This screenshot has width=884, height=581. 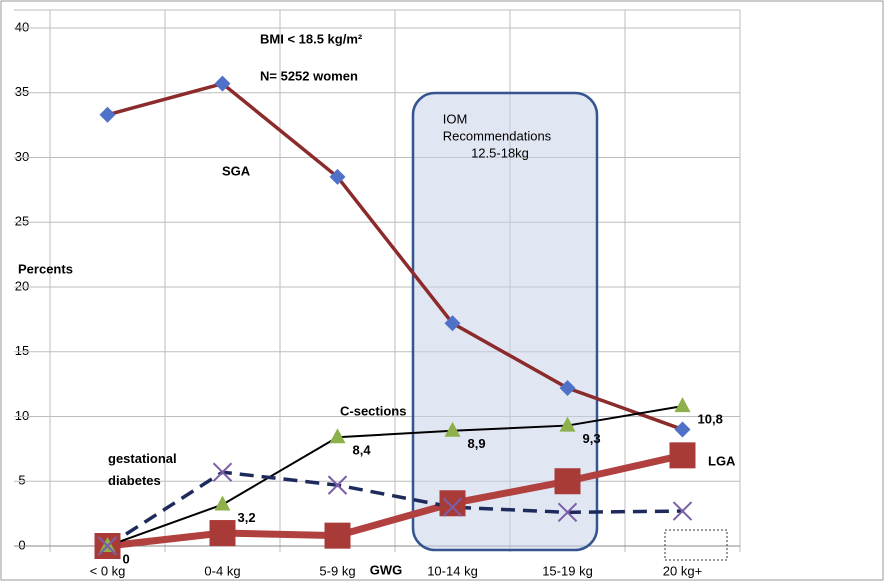 What do you see at coordinates (373, 410) in the screenshot?
I see `series-label: C-sections` at bounding box center [373, 410].